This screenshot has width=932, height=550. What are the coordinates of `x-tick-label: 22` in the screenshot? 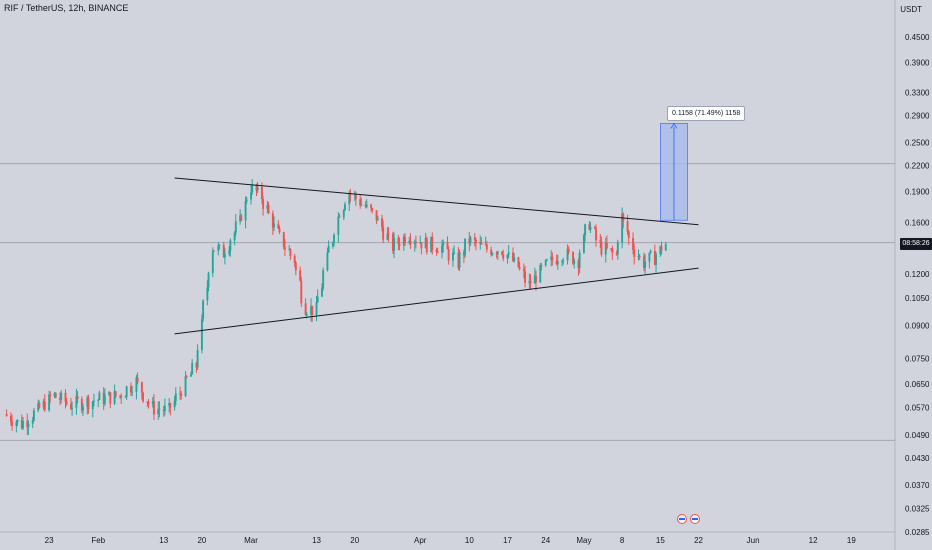 It's located at (698, 540).